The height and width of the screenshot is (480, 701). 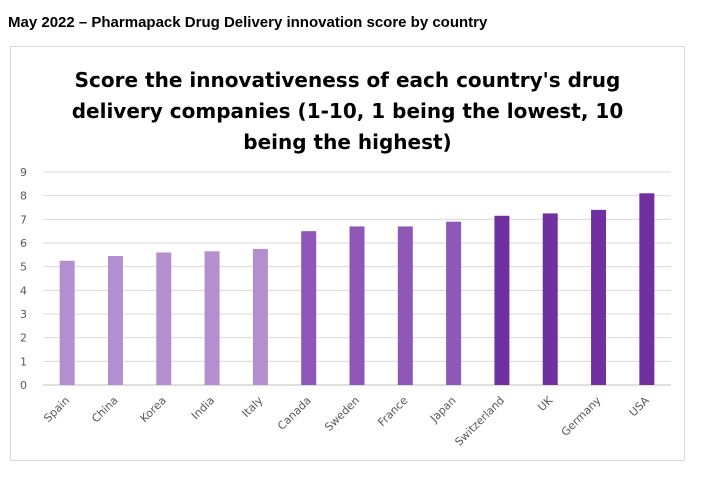 I want to click on x-tick-label-sweden: Sweden, so click(x=342, y=414).